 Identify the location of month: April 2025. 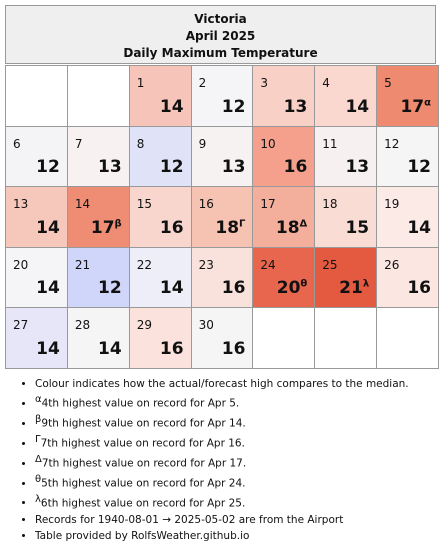
(220, 36).